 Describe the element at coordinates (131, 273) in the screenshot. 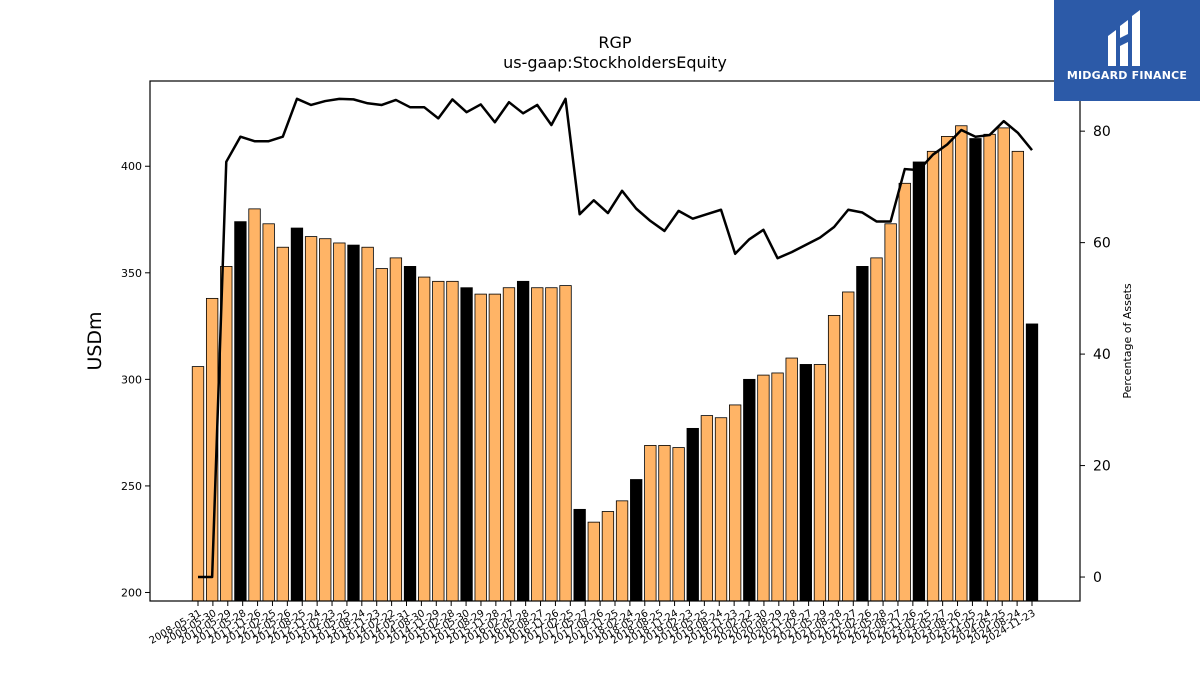

I see `y-tick-label: 350` at that location.